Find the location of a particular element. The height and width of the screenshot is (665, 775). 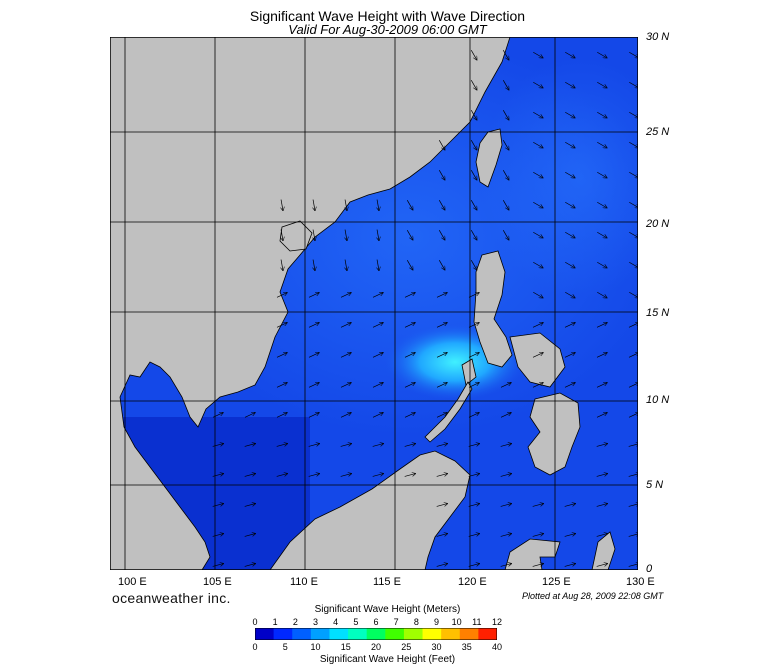

feet-tick-label: 10 is located at coordinates (315, 647).